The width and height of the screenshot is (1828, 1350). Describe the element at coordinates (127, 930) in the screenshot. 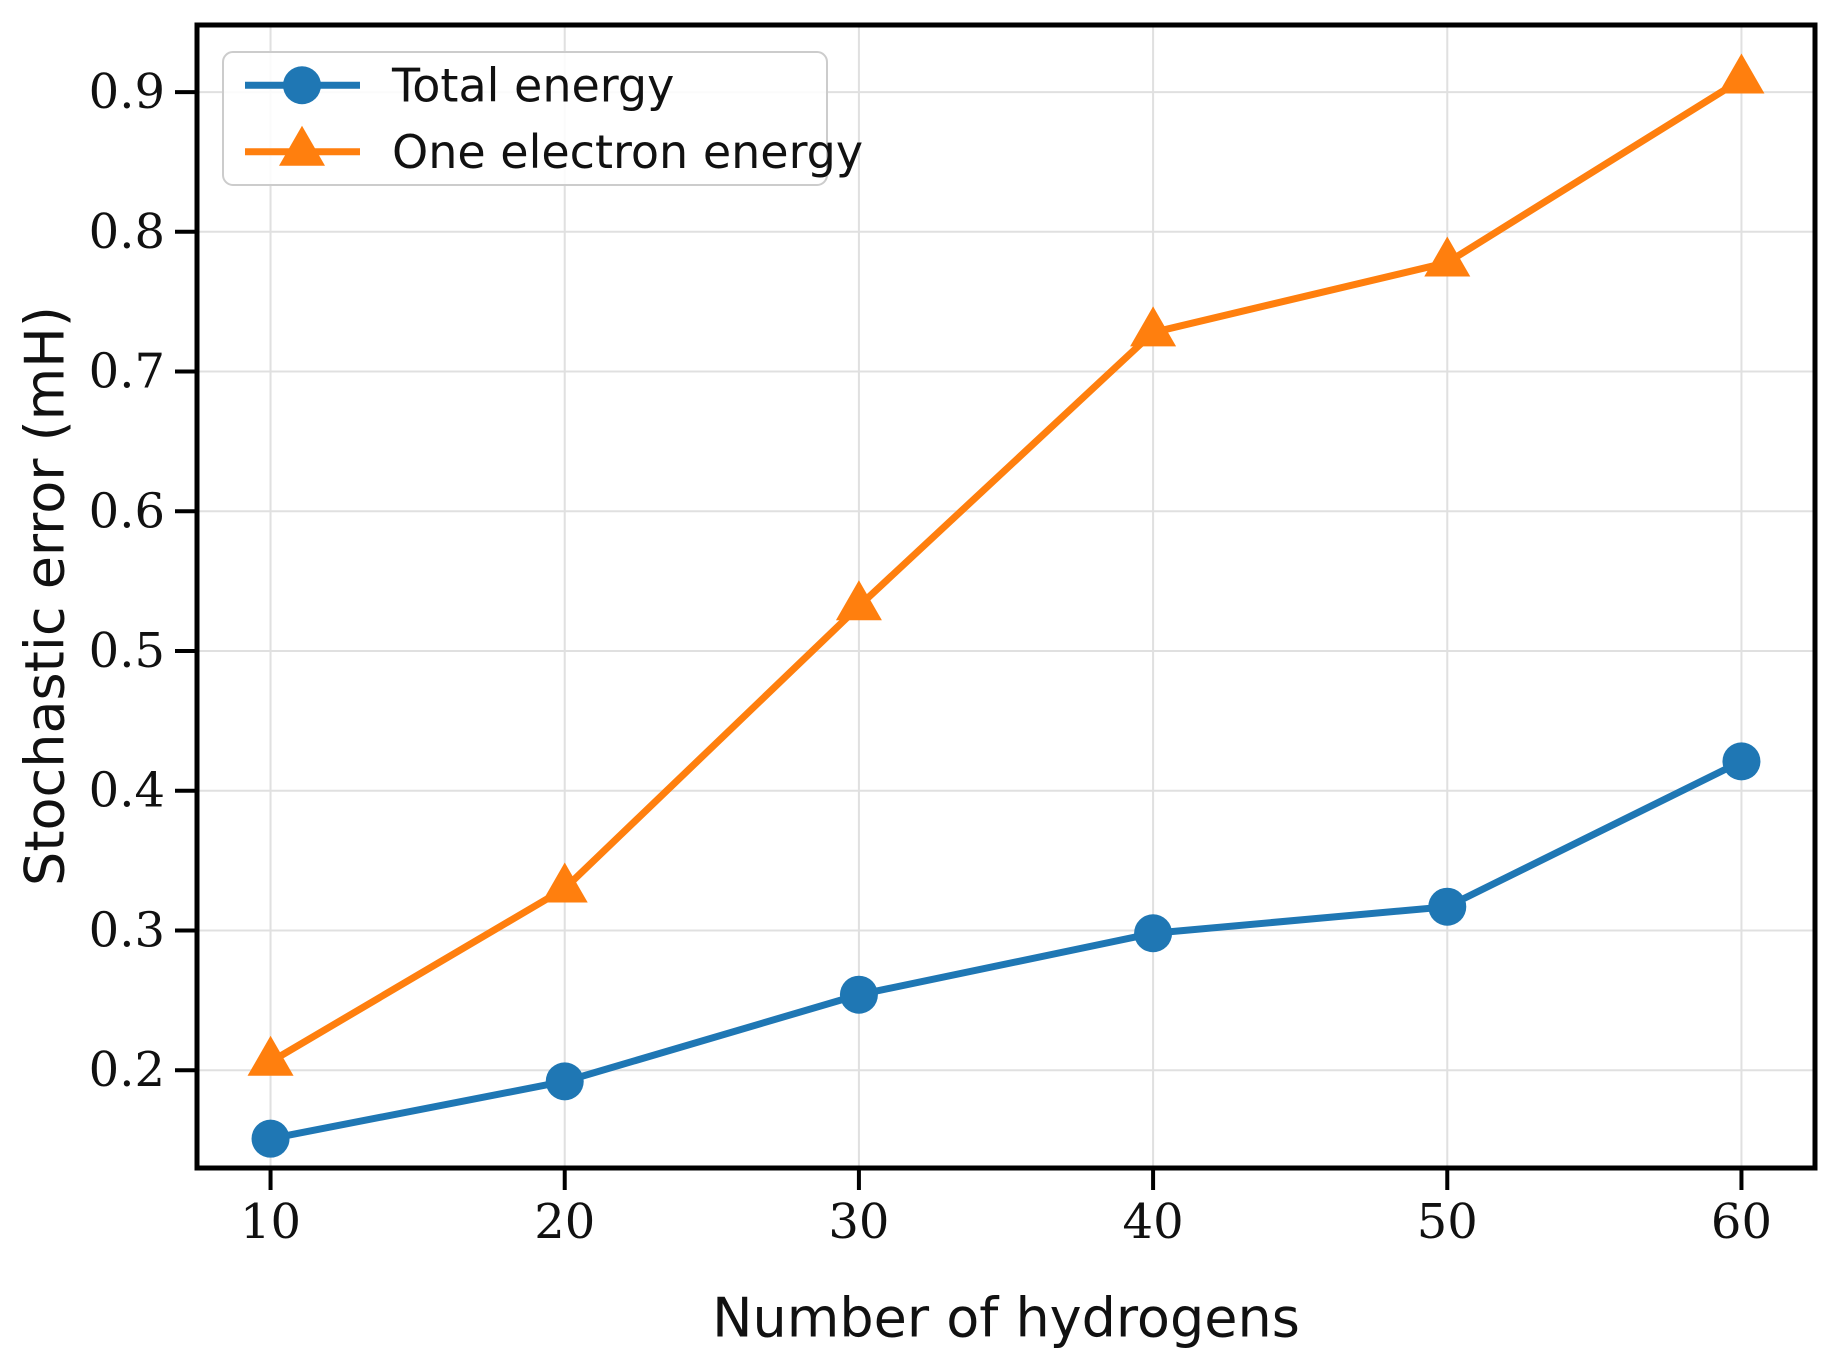

I see `y-tick-label: 0.3` at that location.